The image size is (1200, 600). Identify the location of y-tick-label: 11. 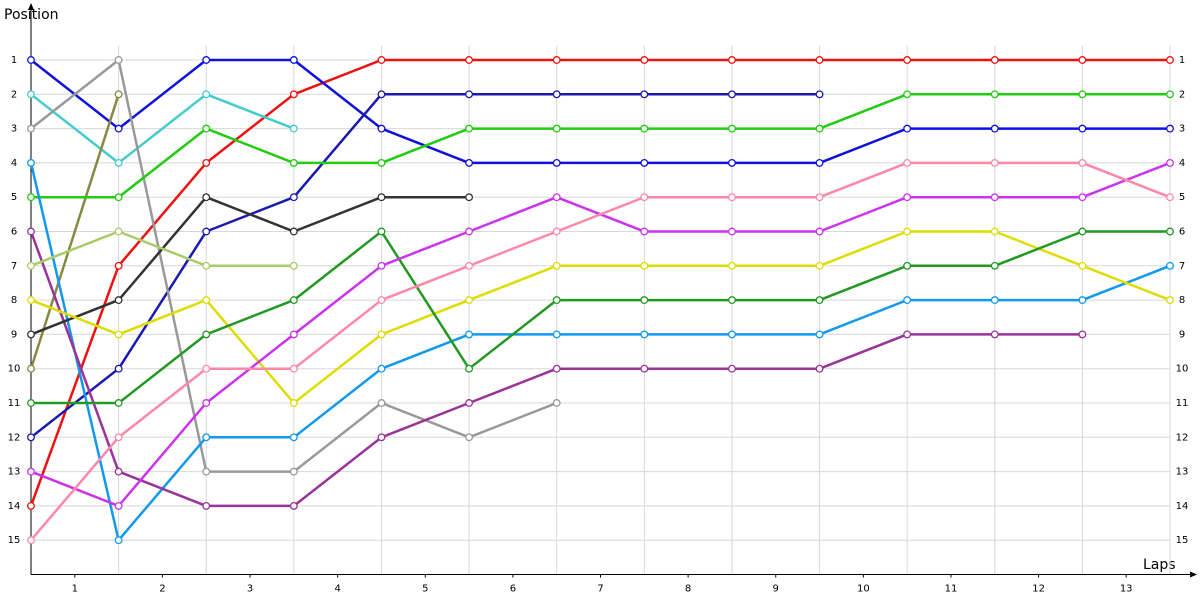
(14, 403).